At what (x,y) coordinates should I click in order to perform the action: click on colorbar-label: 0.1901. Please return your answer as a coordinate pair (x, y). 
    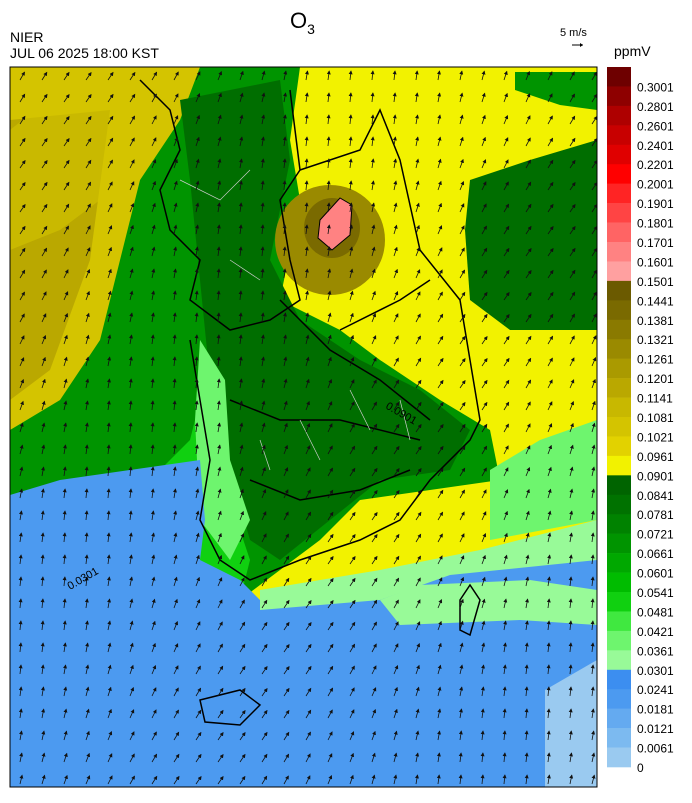
    Looking at the image, I should click on (655, 204).